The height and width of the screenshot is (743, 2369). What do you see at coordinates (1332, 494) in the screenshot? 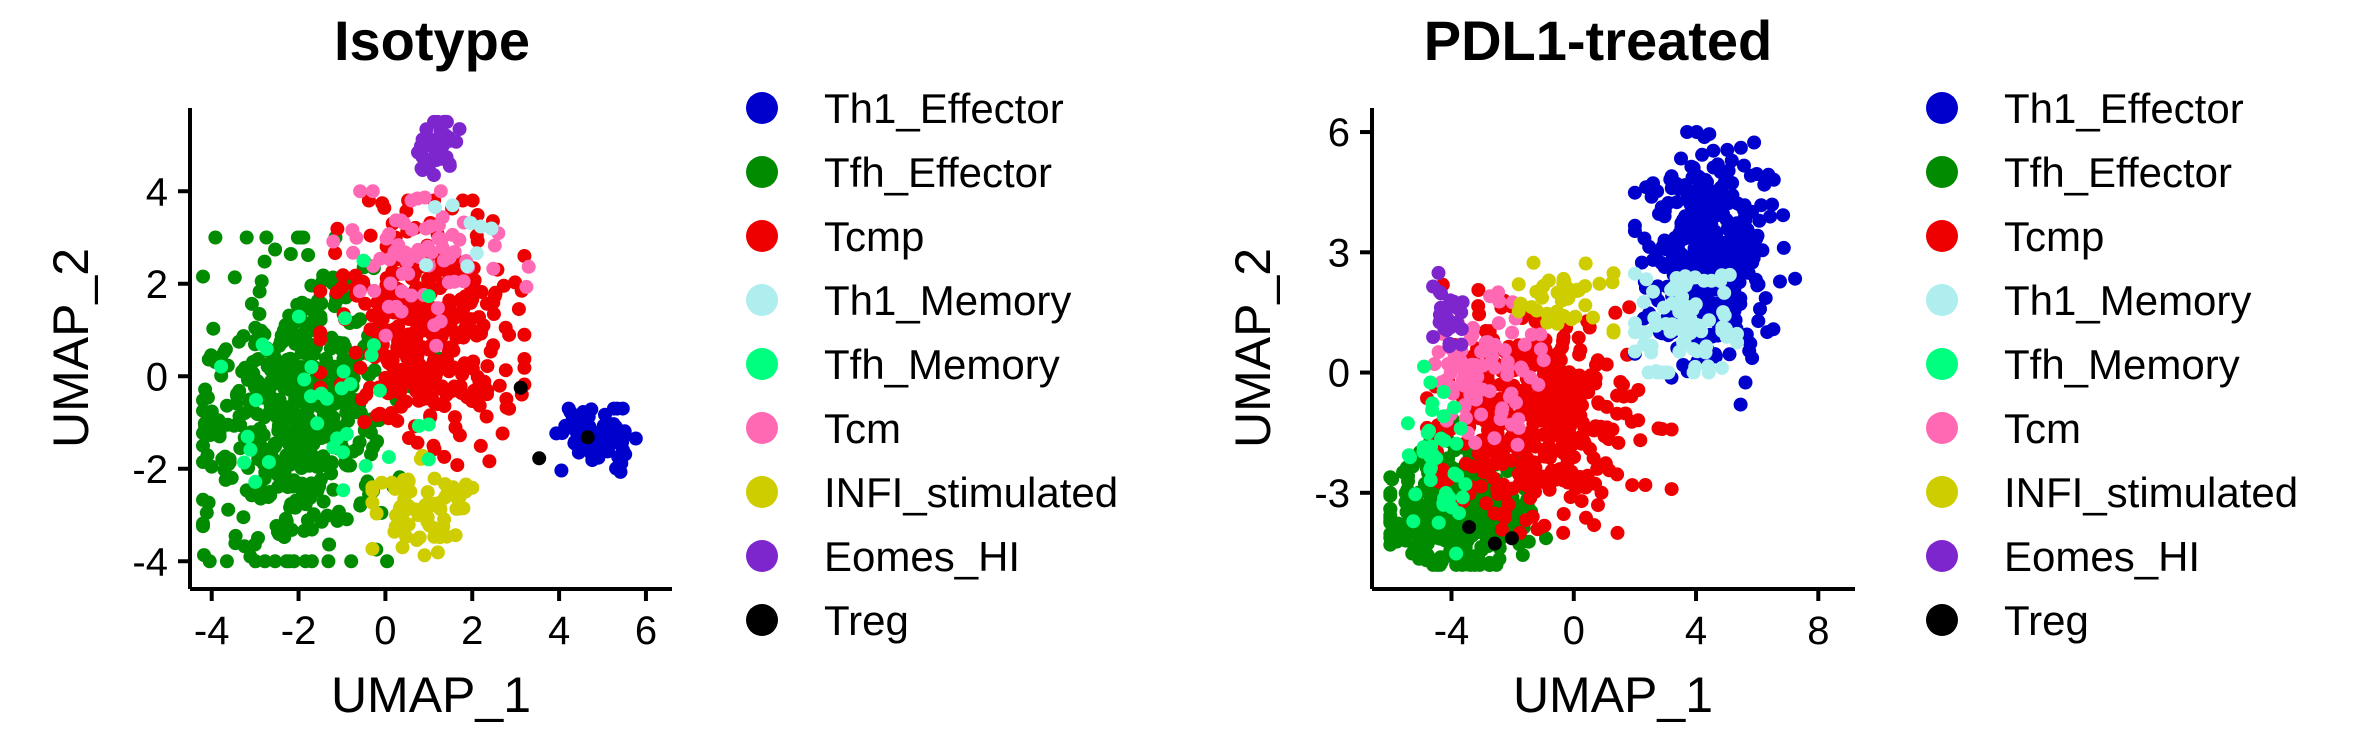
I see `y-tick-label: -3` at bounding box center [1332, 494].